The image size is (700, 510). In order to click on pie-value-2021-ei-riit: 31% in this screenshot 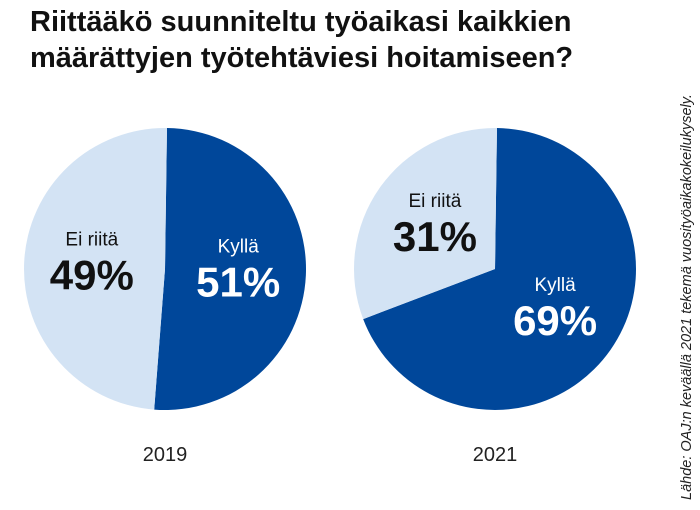, I will do `click(435, 236)`.